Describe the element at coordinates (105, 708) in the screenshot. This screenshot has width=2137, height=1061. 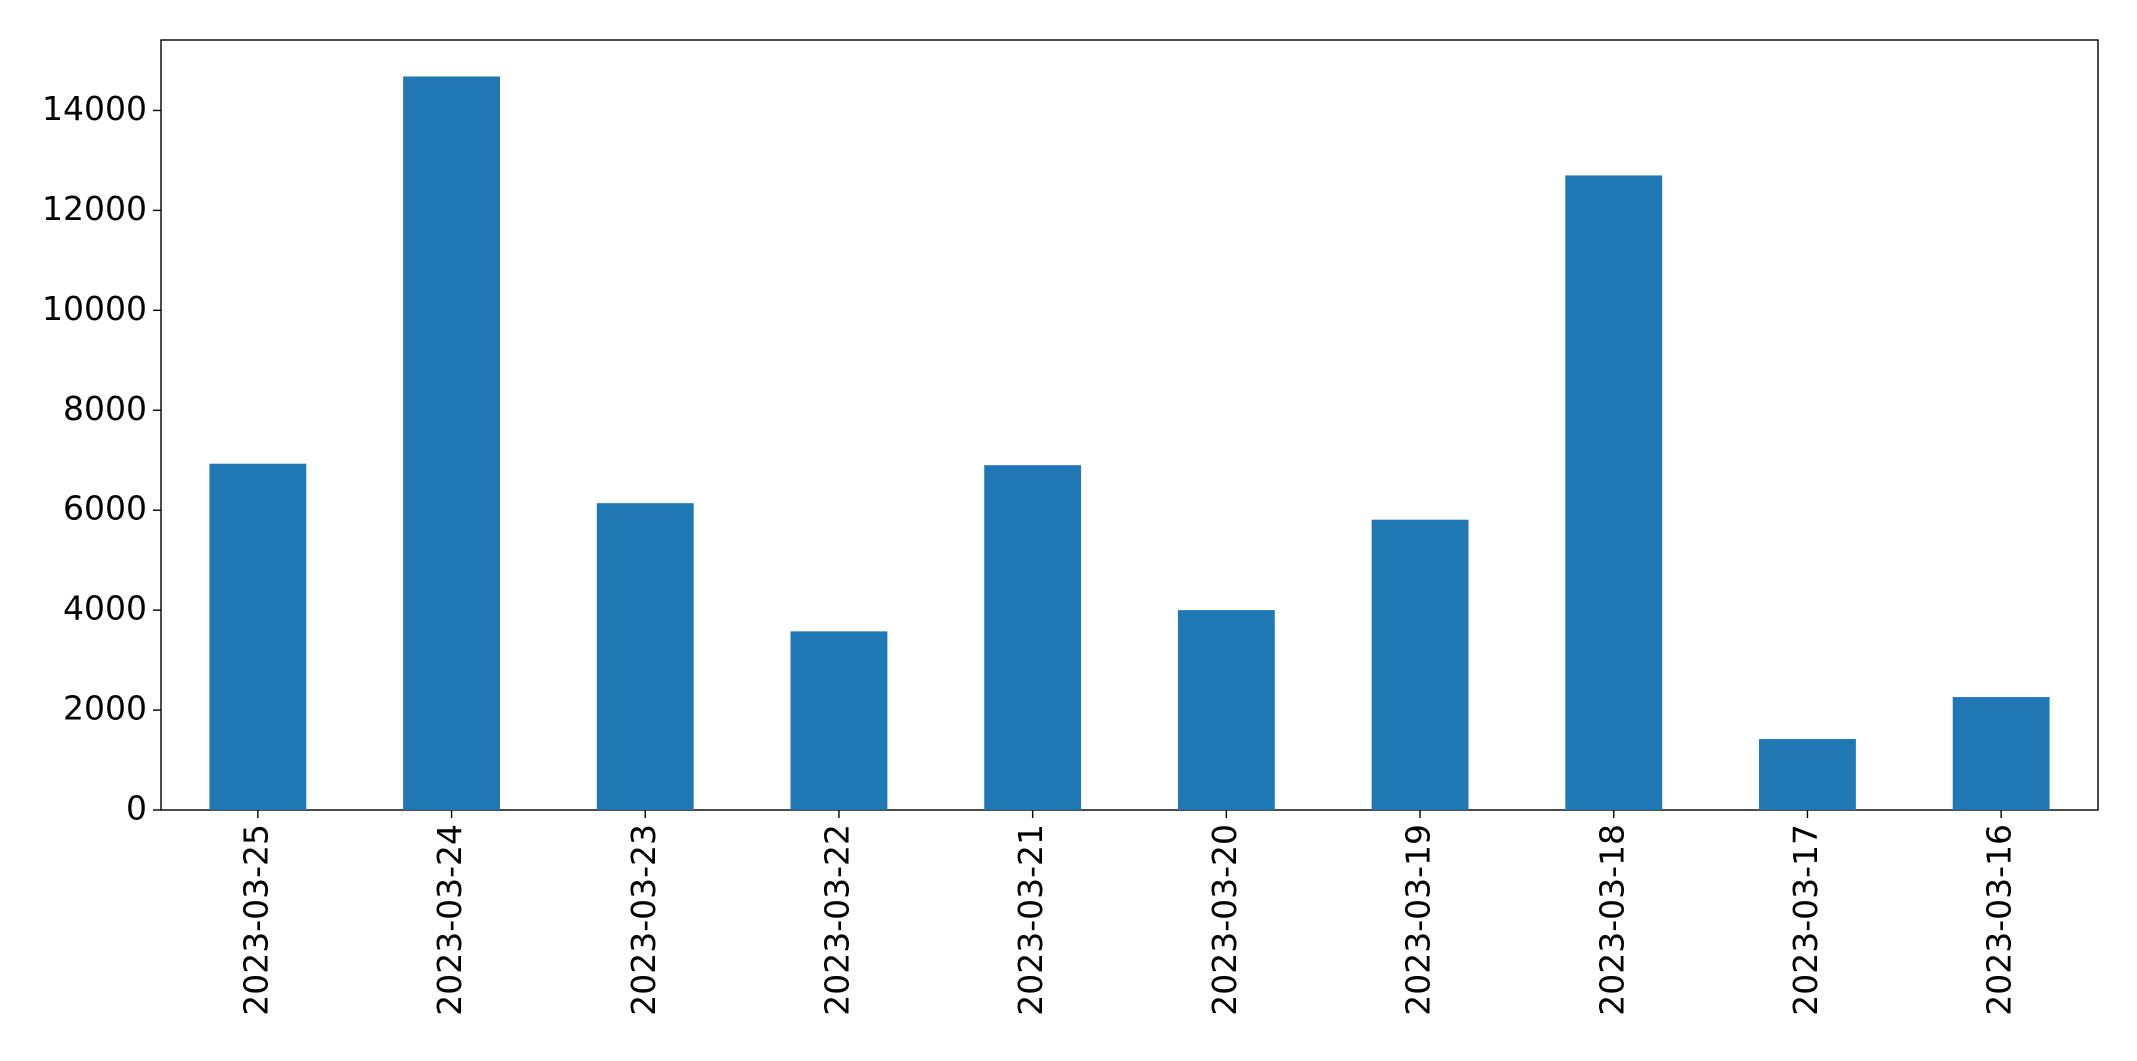
I see `y-tick-label: 2000` at that location.